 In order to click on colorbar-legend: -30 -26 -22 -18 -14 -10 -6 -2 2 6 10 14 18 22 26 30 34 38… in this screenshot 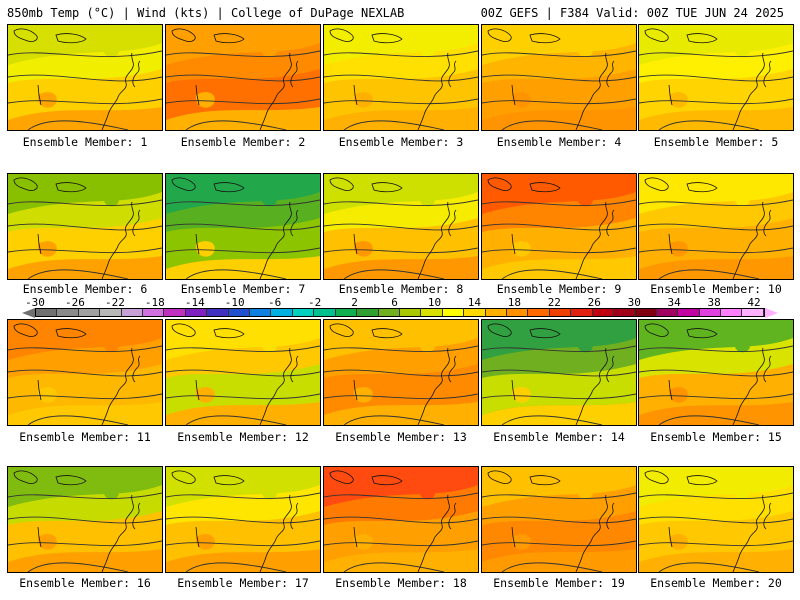, I will do `click(400, 309)`.